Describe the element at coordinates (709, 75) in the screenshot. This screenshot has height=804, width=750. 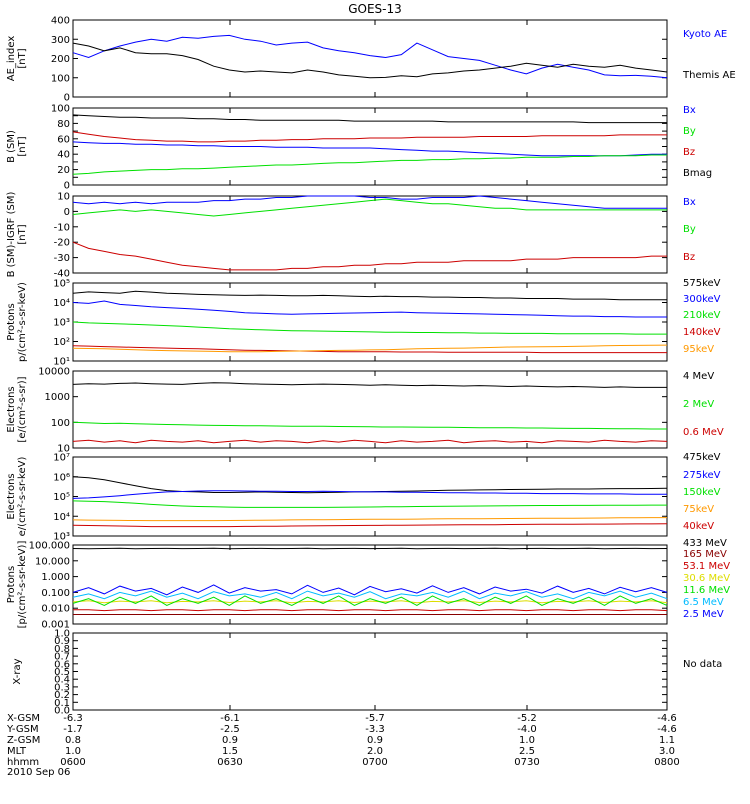
I see `legend-label: Themis AE` at that location.